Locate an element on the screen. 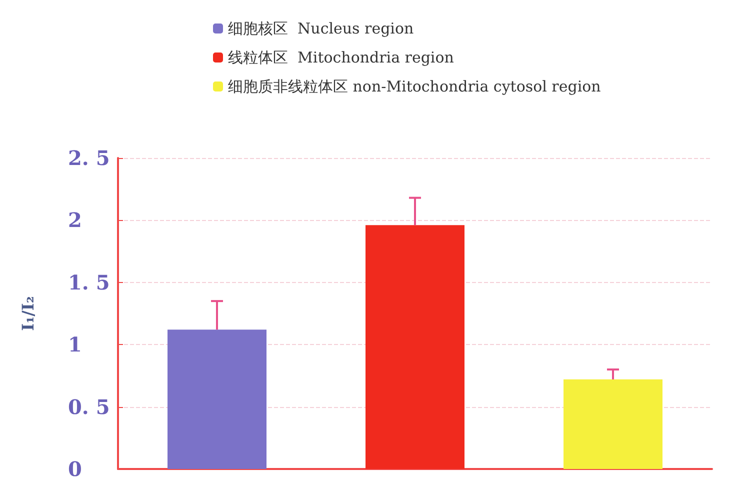  legend-label: 细胞核区 Nucleus region is located at coordinates (321, 29).